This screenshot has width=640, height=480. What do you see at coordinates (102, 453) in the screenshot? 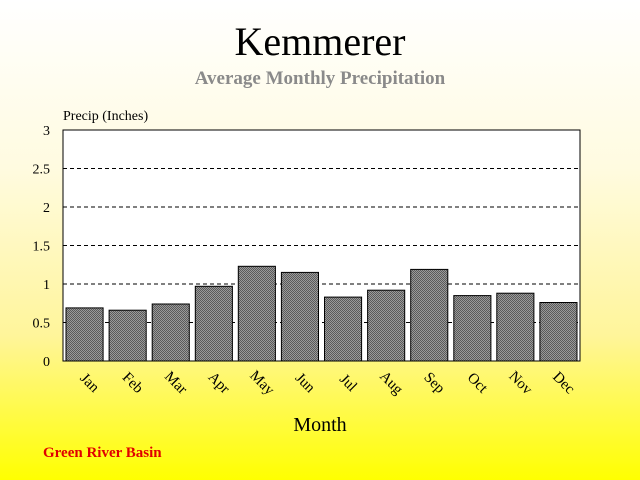
I see `footer-label: Green River Basin` at bounding box center [102, 453].